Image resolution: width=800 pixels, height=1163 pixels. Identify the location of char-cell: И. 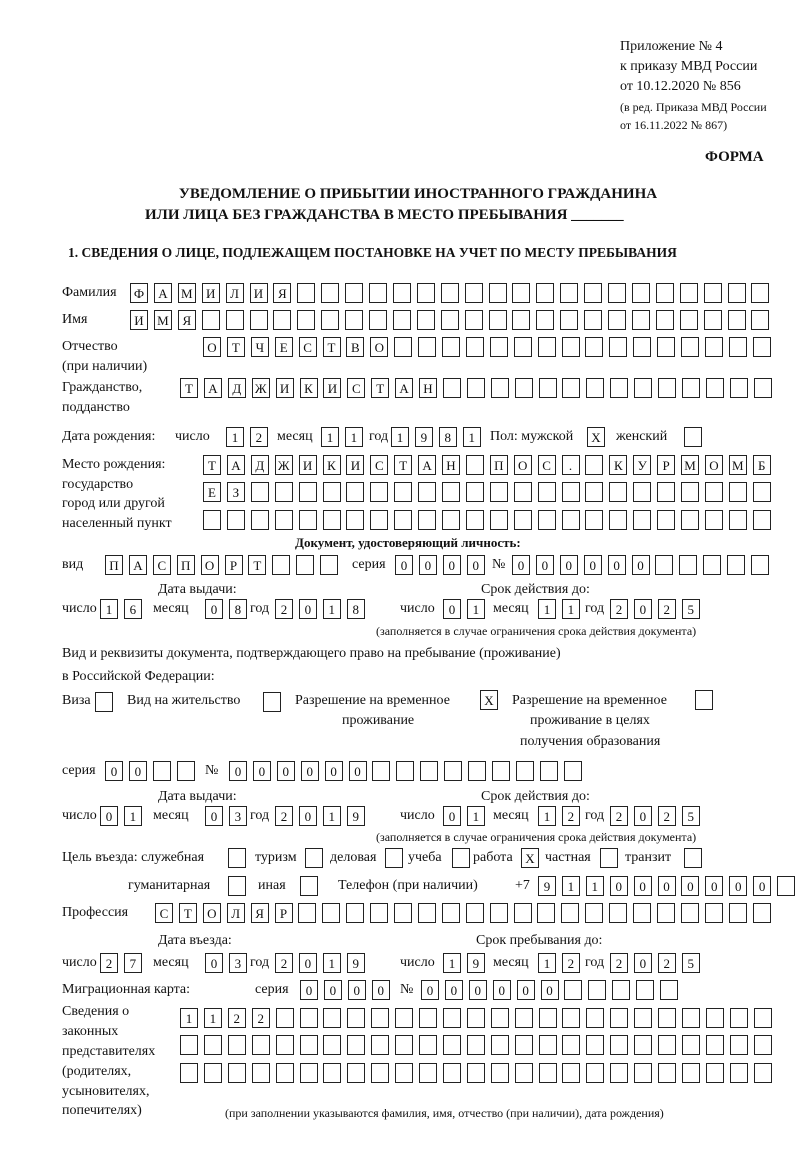
(258, 293).